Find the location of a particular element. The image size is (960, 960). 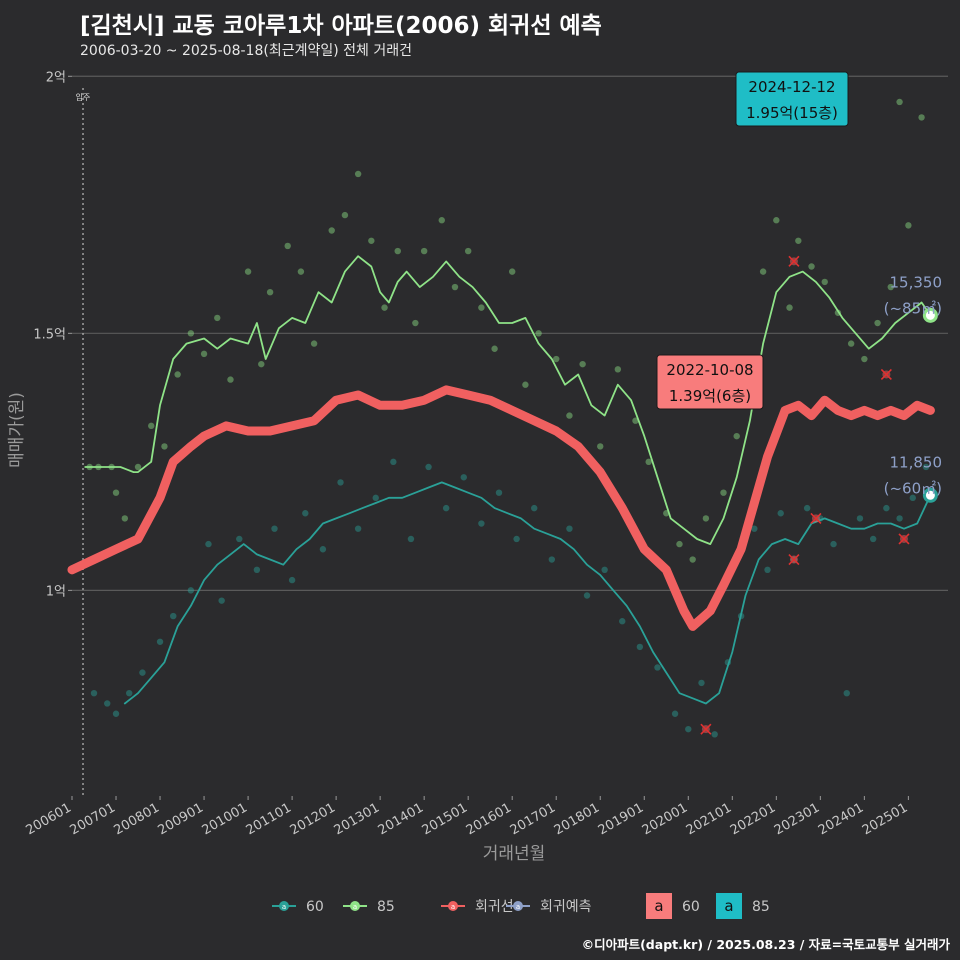

y-tick-label: 2억 is located at coordinates (56, 77).